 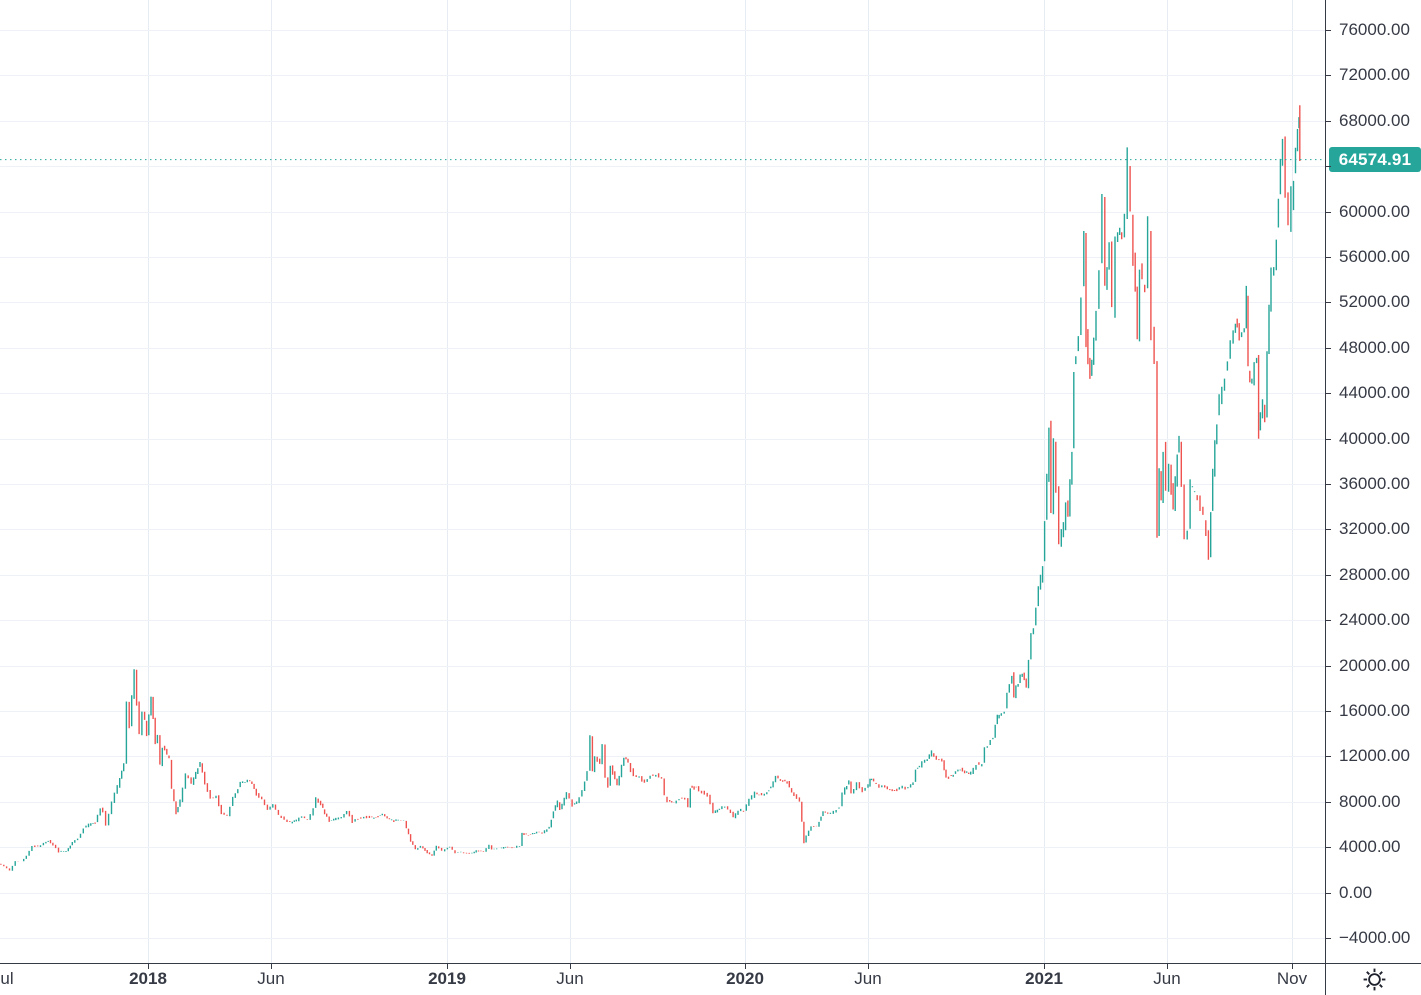 What do you see at coordinates (1374, 120) in the screenshot?
I see `price-tick-label: 68000.00` at bounding box center [1374, 120].